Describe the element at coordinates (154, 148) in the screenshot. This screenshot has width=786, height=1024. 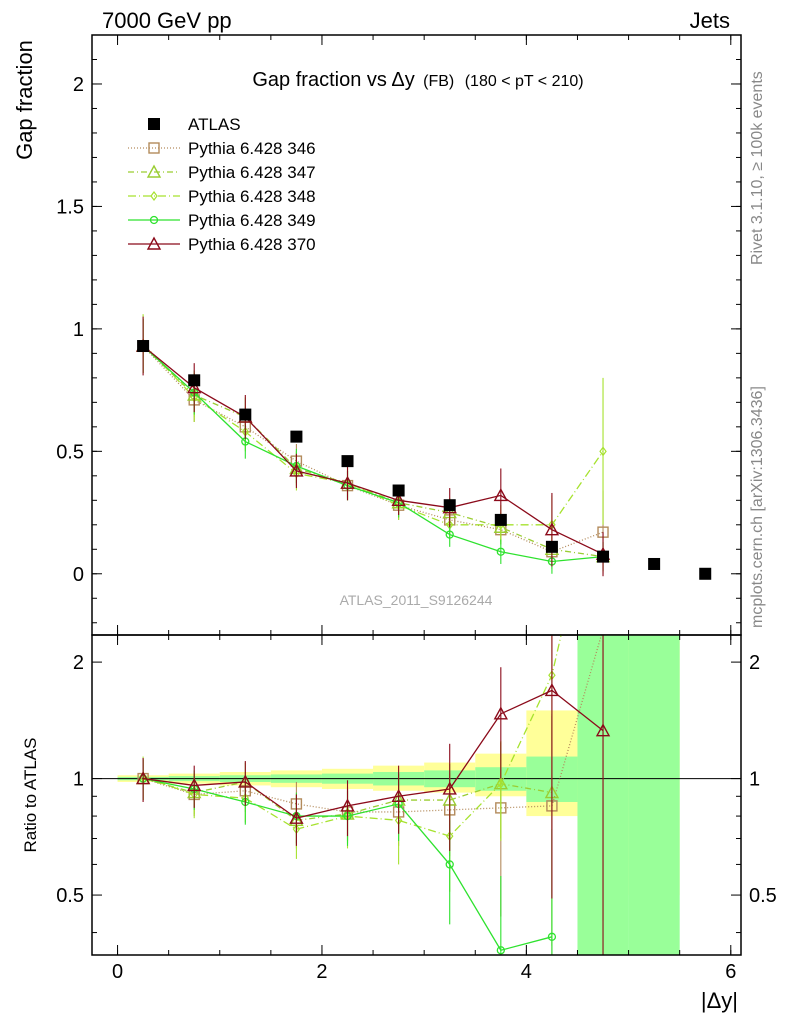
I see `legend-marker-p346` at that location.